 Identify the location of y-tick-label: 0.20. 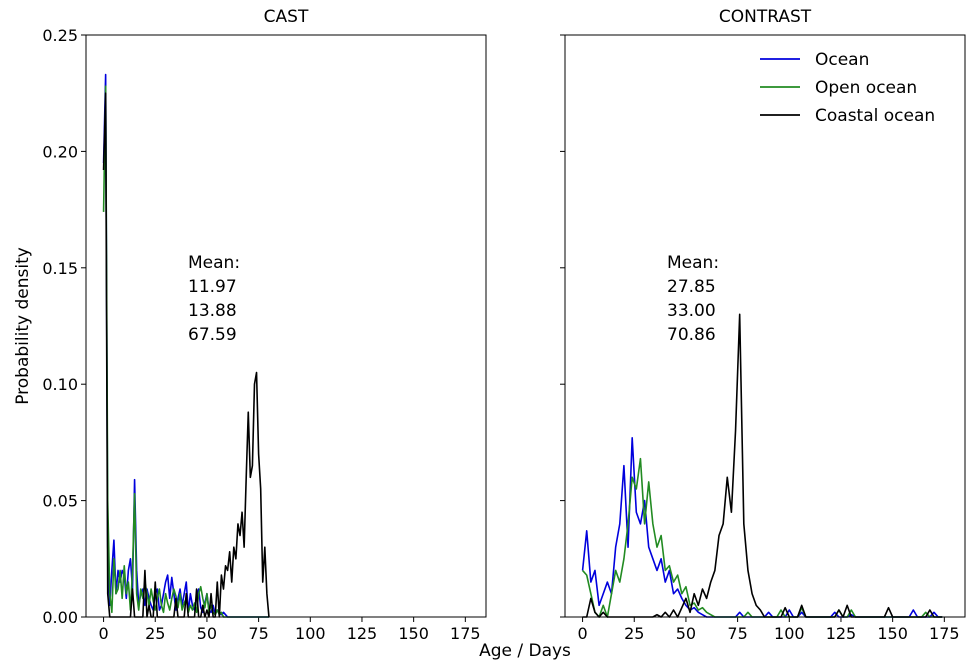
(60, 151).